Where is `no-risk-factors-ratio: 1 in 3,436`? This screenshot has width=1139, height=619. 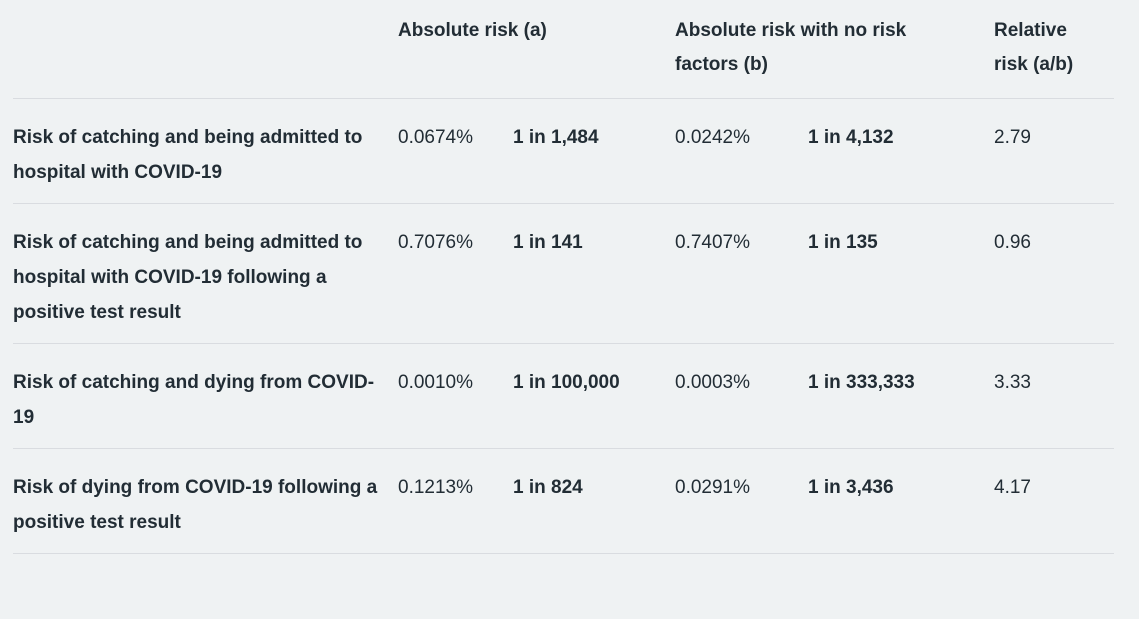
no-risk-factors-ratio: 1 in 3,436 is located at coordinates (901, 501).